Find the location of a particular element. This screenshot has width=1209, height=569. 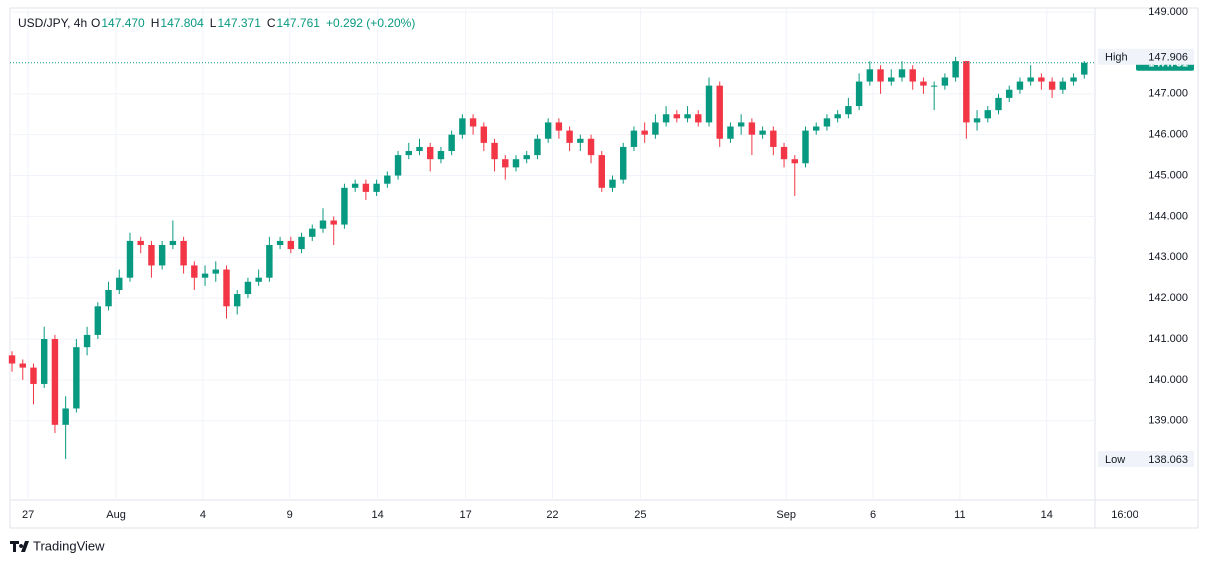

x-tick-label: Aug is located at coordinates (116, 515).